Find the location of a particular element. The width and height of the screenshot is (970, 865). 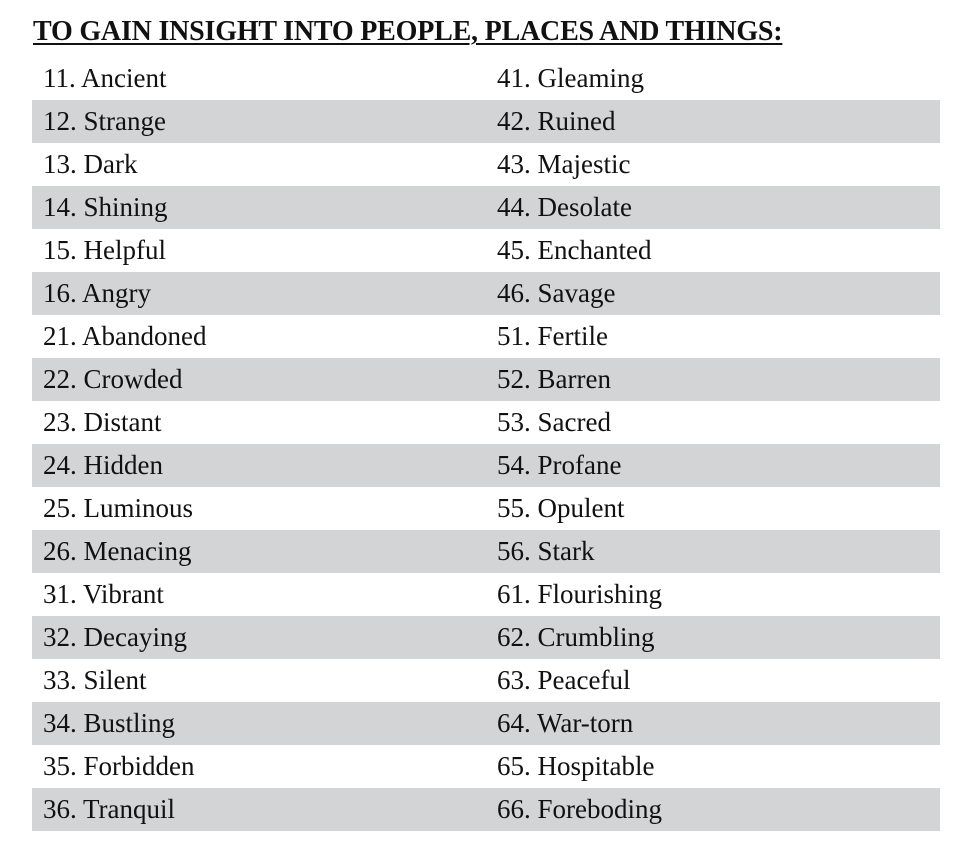

table-cell-left: 36. Tranquil is located at coordinates (109, 809).